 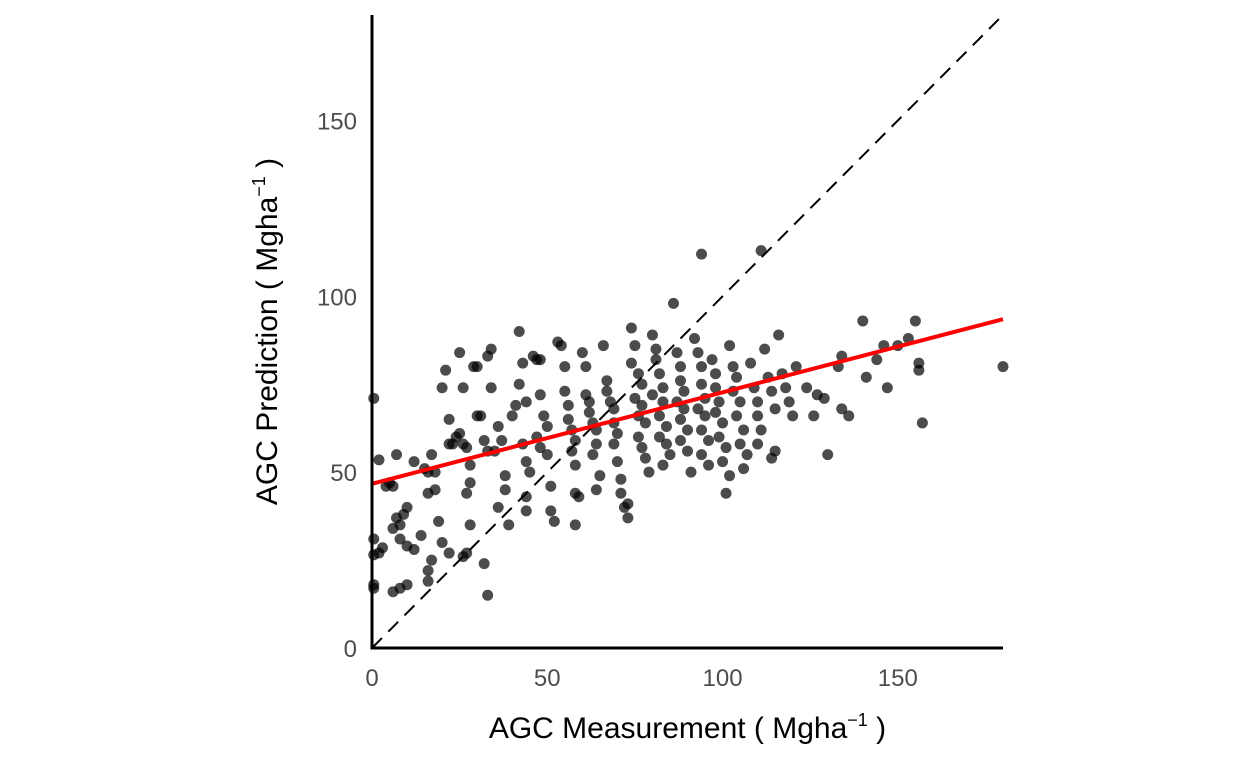 I want to click on x-tick-label: 150, so click(x=898, y=678).